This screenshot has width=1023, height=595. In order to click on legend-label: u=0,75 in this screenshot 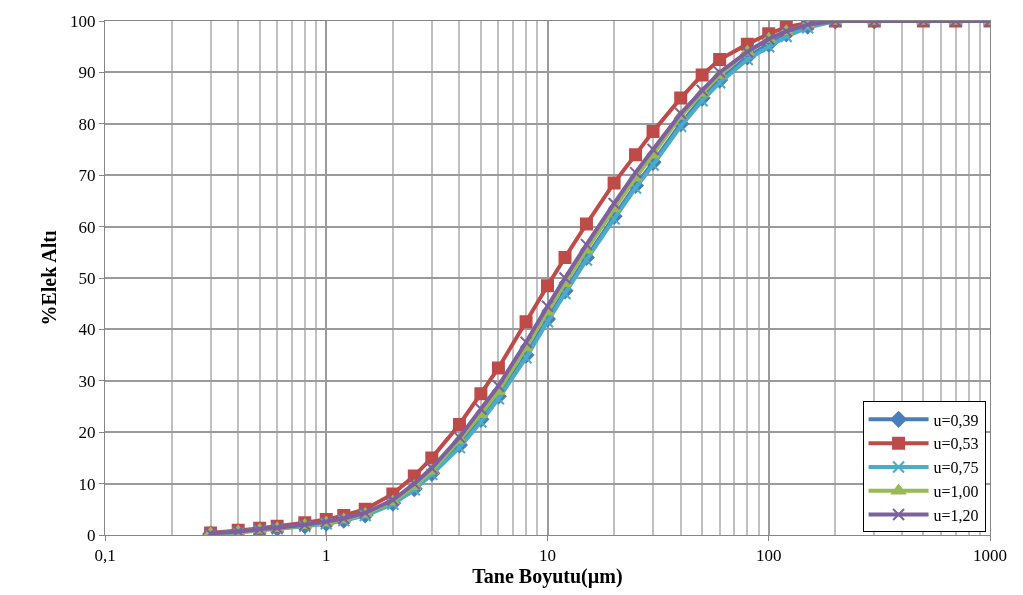, I will do `click(956, 468)`.